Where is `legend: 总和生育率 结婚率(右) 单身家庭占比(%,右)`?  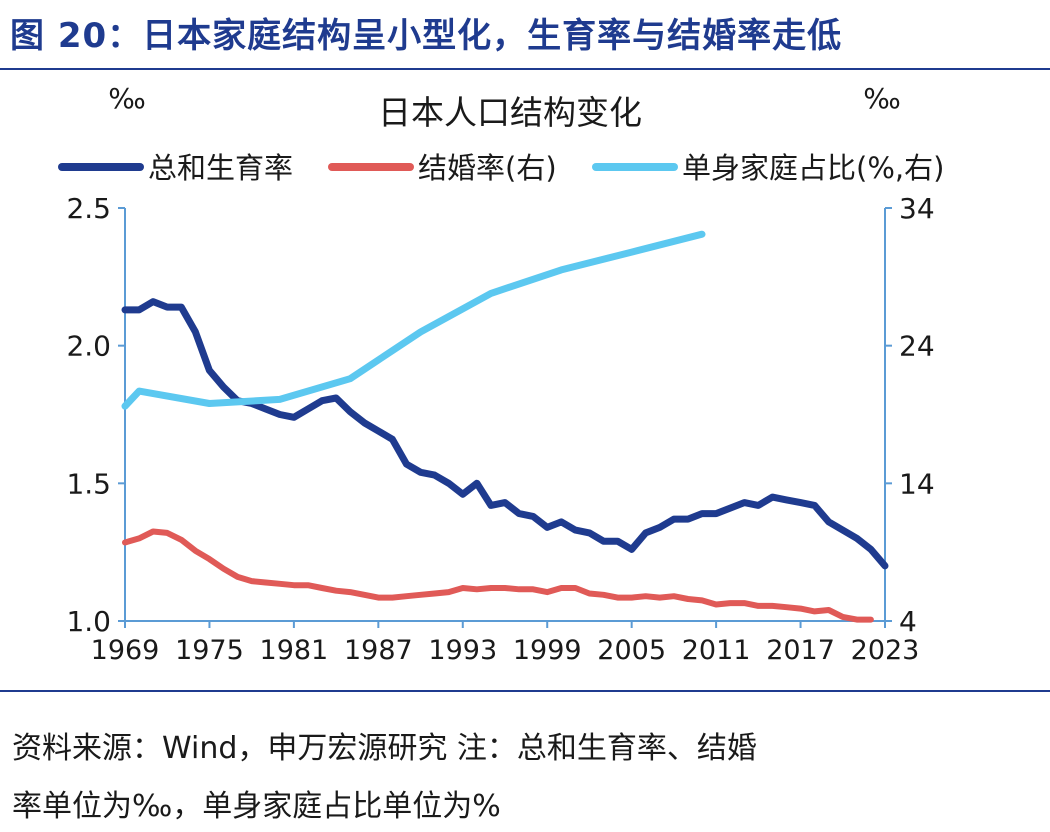
legend: 总和生育率 结婚率(右) 单身家庭占比(%,右) is located at coordinates (501, 168).